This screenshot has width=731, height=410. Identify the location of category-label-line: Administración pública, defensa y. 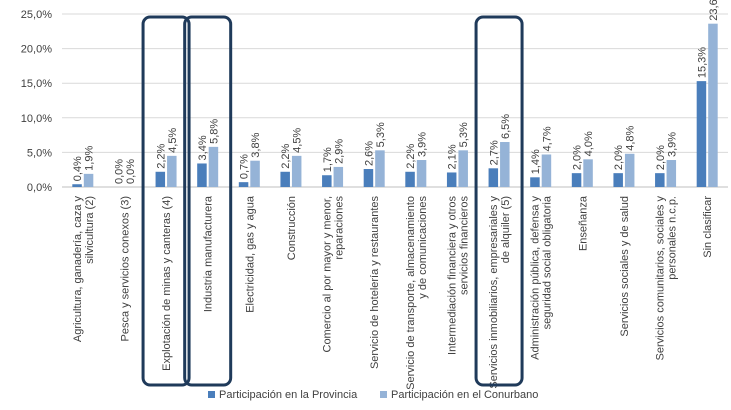
(536, 278).